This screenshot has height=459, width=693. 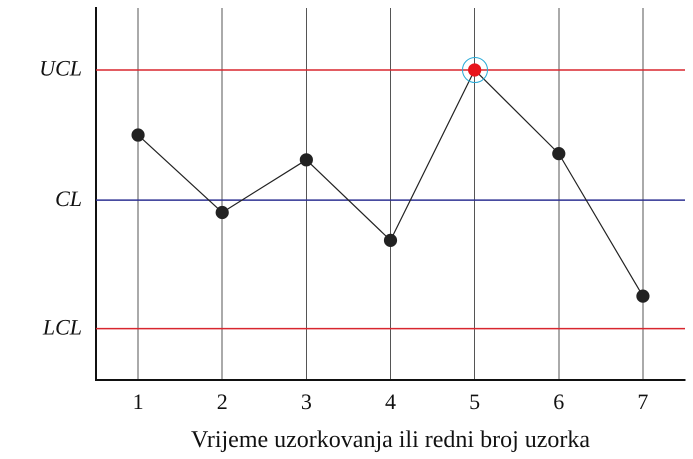 What do you see at coordinates (306, 401) in the screenshot?
I see `x-tick-label: 3` at bounding box center [306, 401].